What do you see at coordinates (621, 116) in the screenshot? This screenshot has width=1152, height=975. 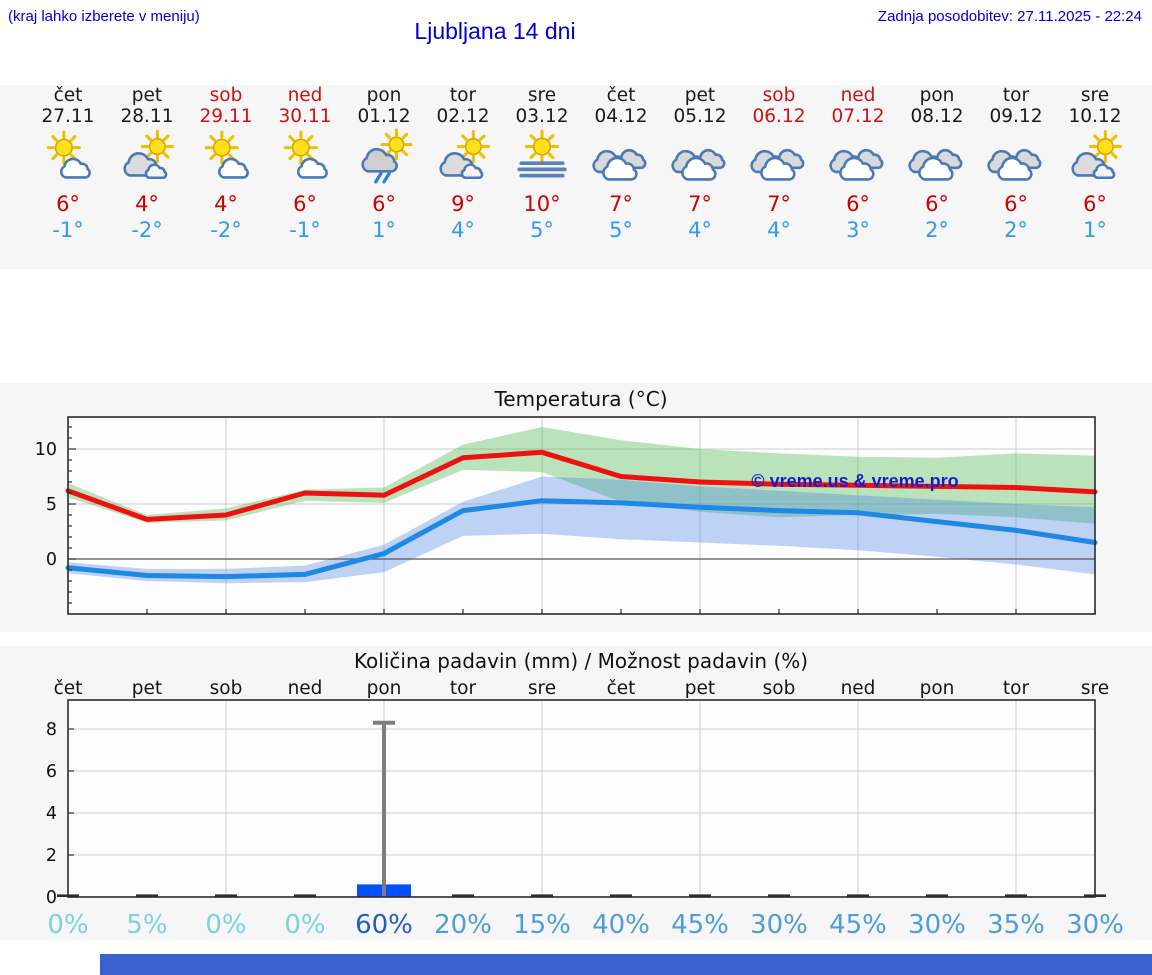 I see `day-date-label: 04.12` at bounding box center [621, 116].